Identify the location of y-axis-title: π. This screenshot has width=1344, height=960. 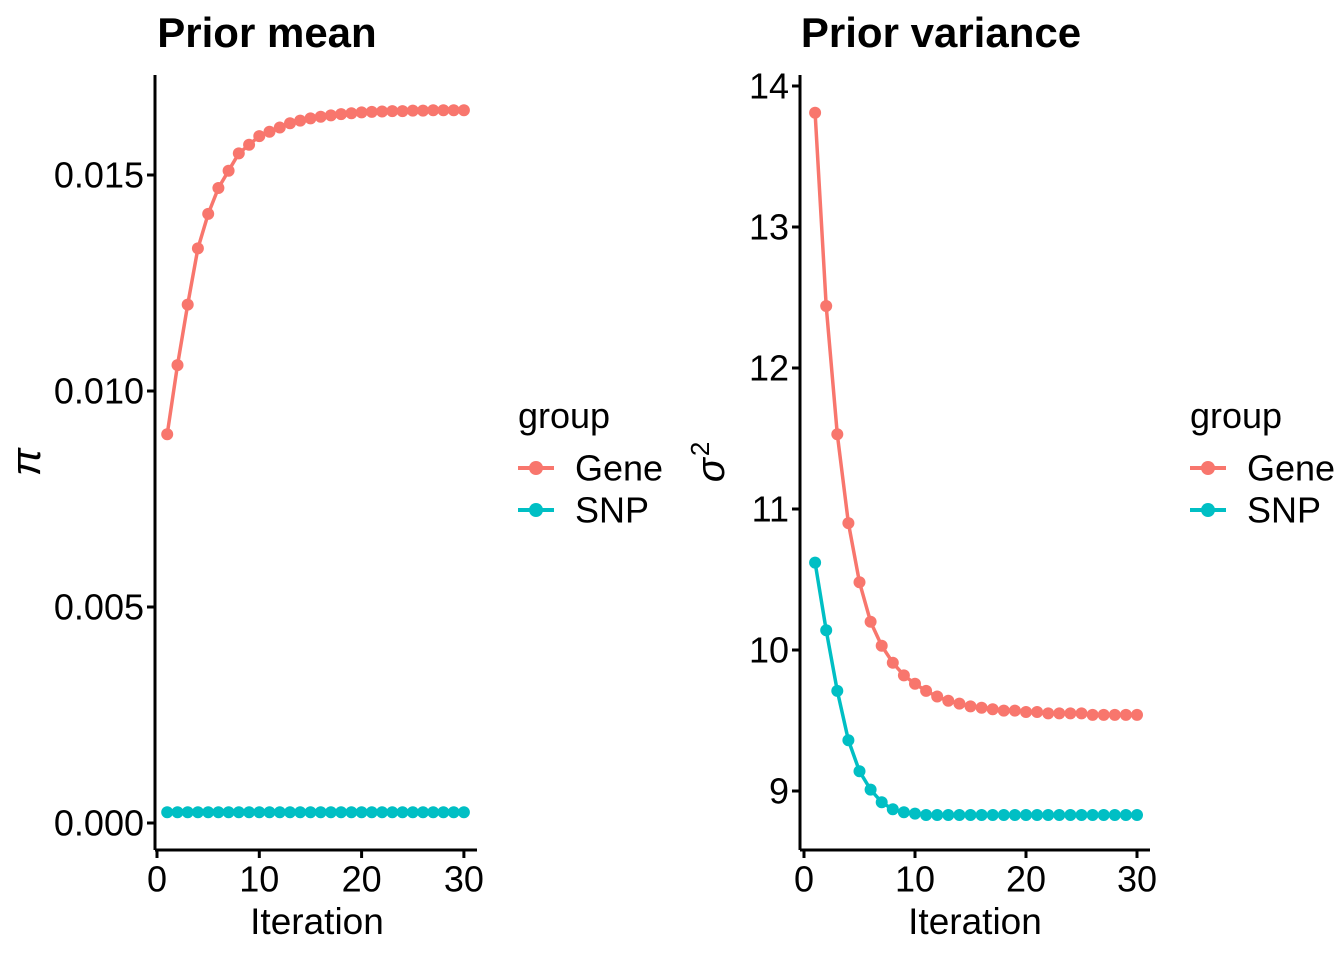
(25, 461).